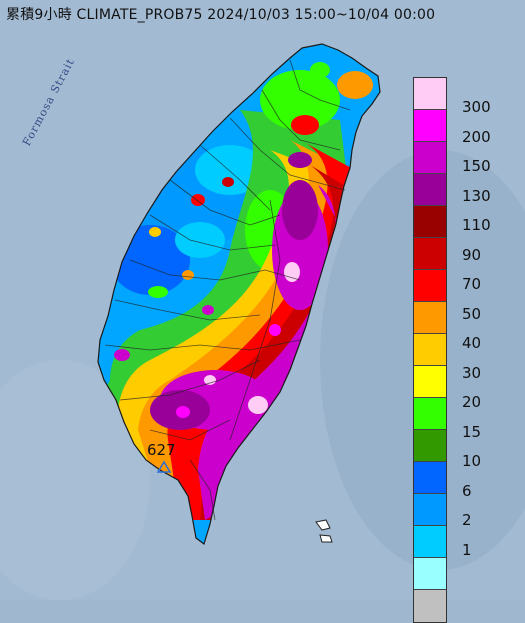 The image size is (525, 623). I want to click on legend-label: 20, so click(472, 402).